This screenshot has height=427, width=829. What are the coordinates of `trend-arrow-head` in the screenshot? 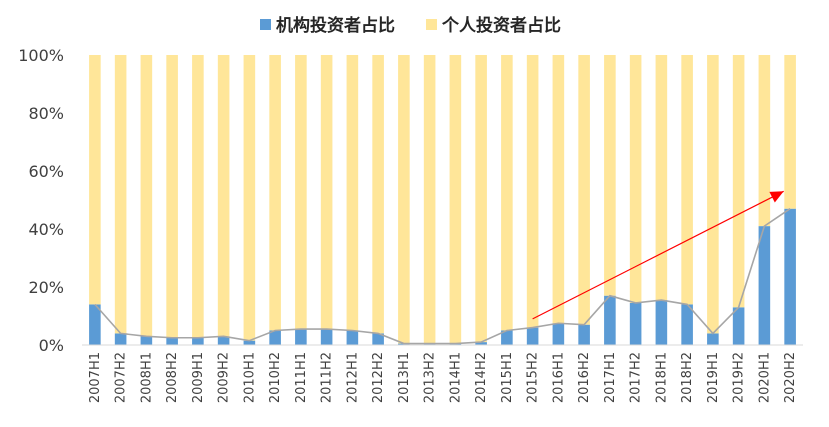 It's located at (776, 197).